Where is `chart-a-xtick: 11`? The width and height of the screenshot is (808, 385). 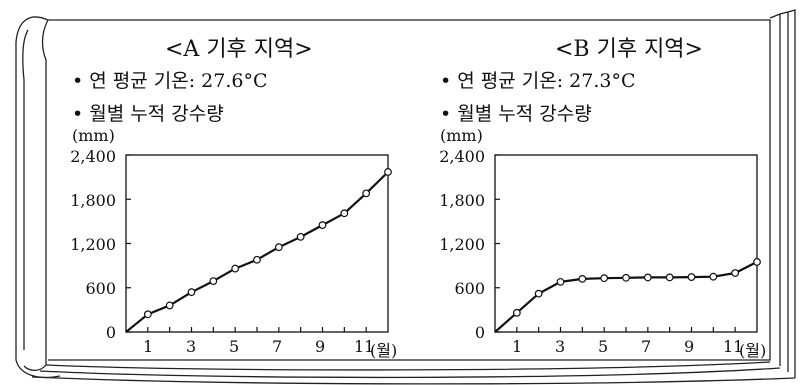
chart-a-xtick: 11 is located at coordinates (364, 346).